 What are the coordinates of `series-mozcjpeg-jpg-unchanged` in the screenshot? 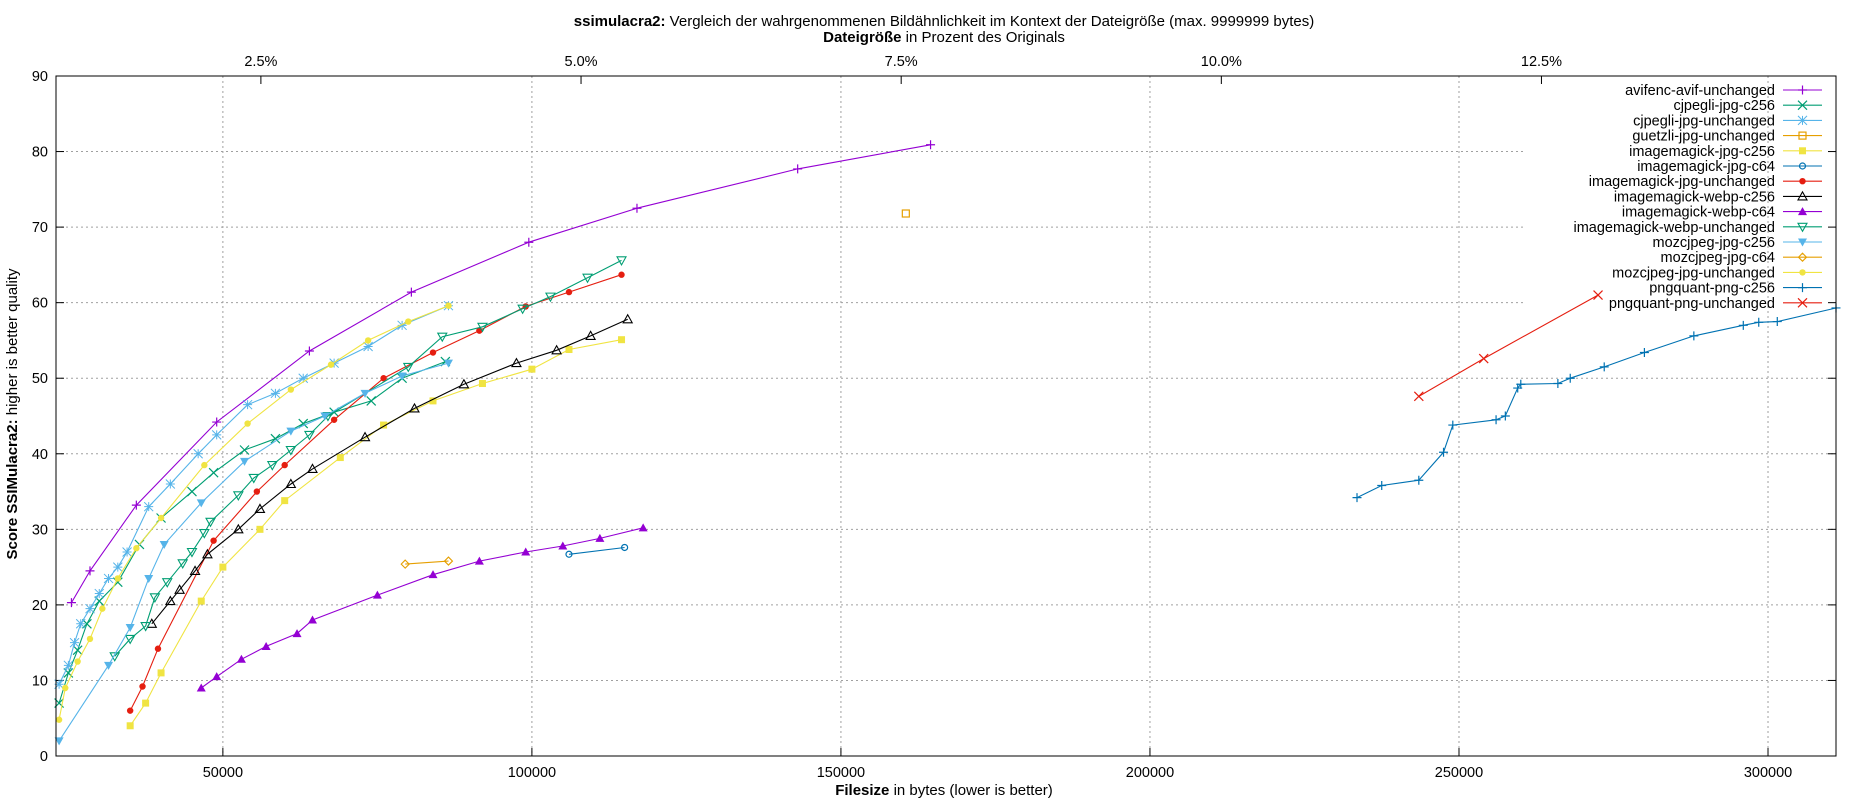 It's located at (253, 512).